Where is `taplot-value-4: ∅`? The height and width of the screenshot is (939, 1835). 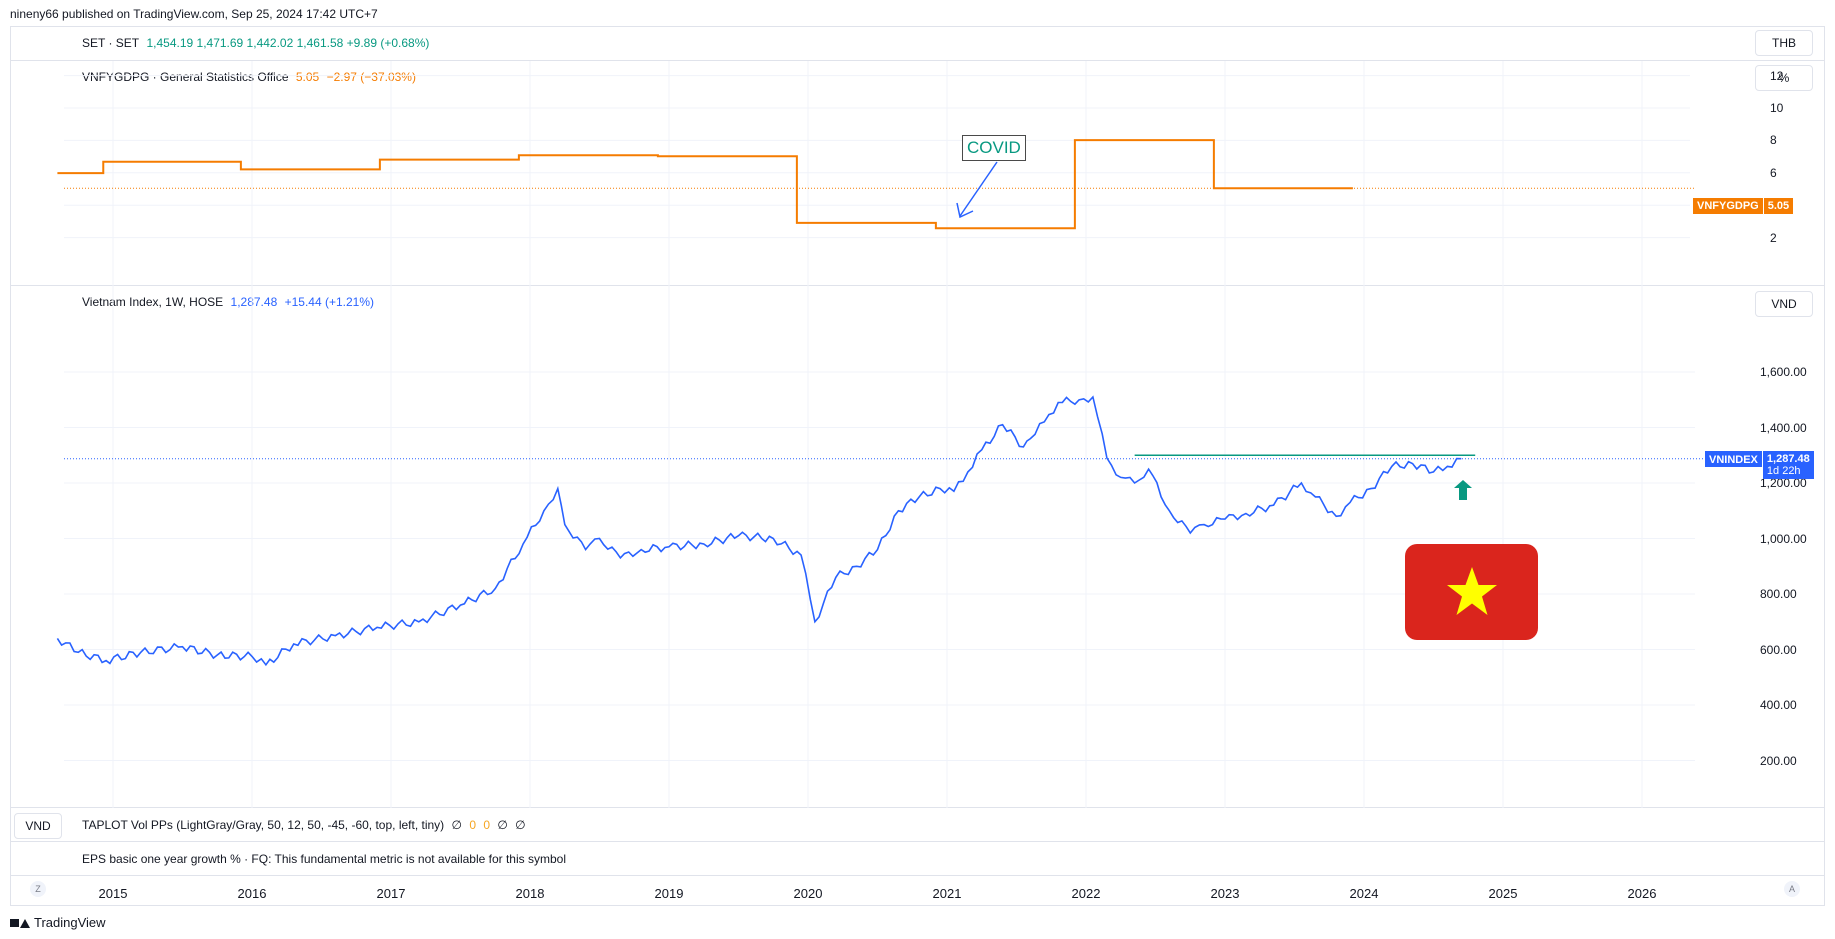 taplot-value-4: ∅ is located at coordinates (502, 825).